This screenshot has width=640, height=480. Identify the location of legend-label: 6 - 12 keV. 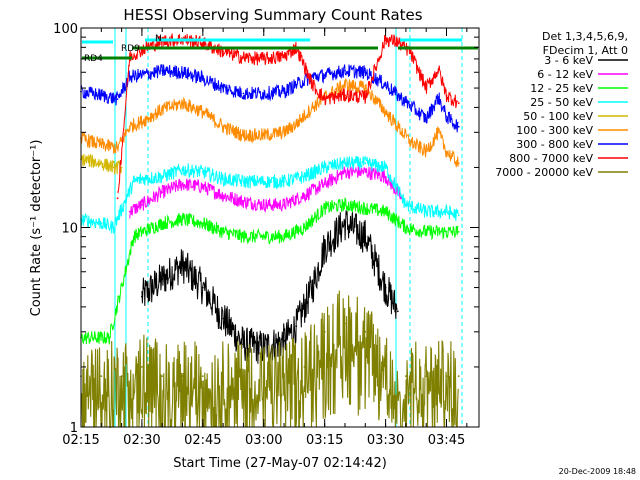
(565, 74).